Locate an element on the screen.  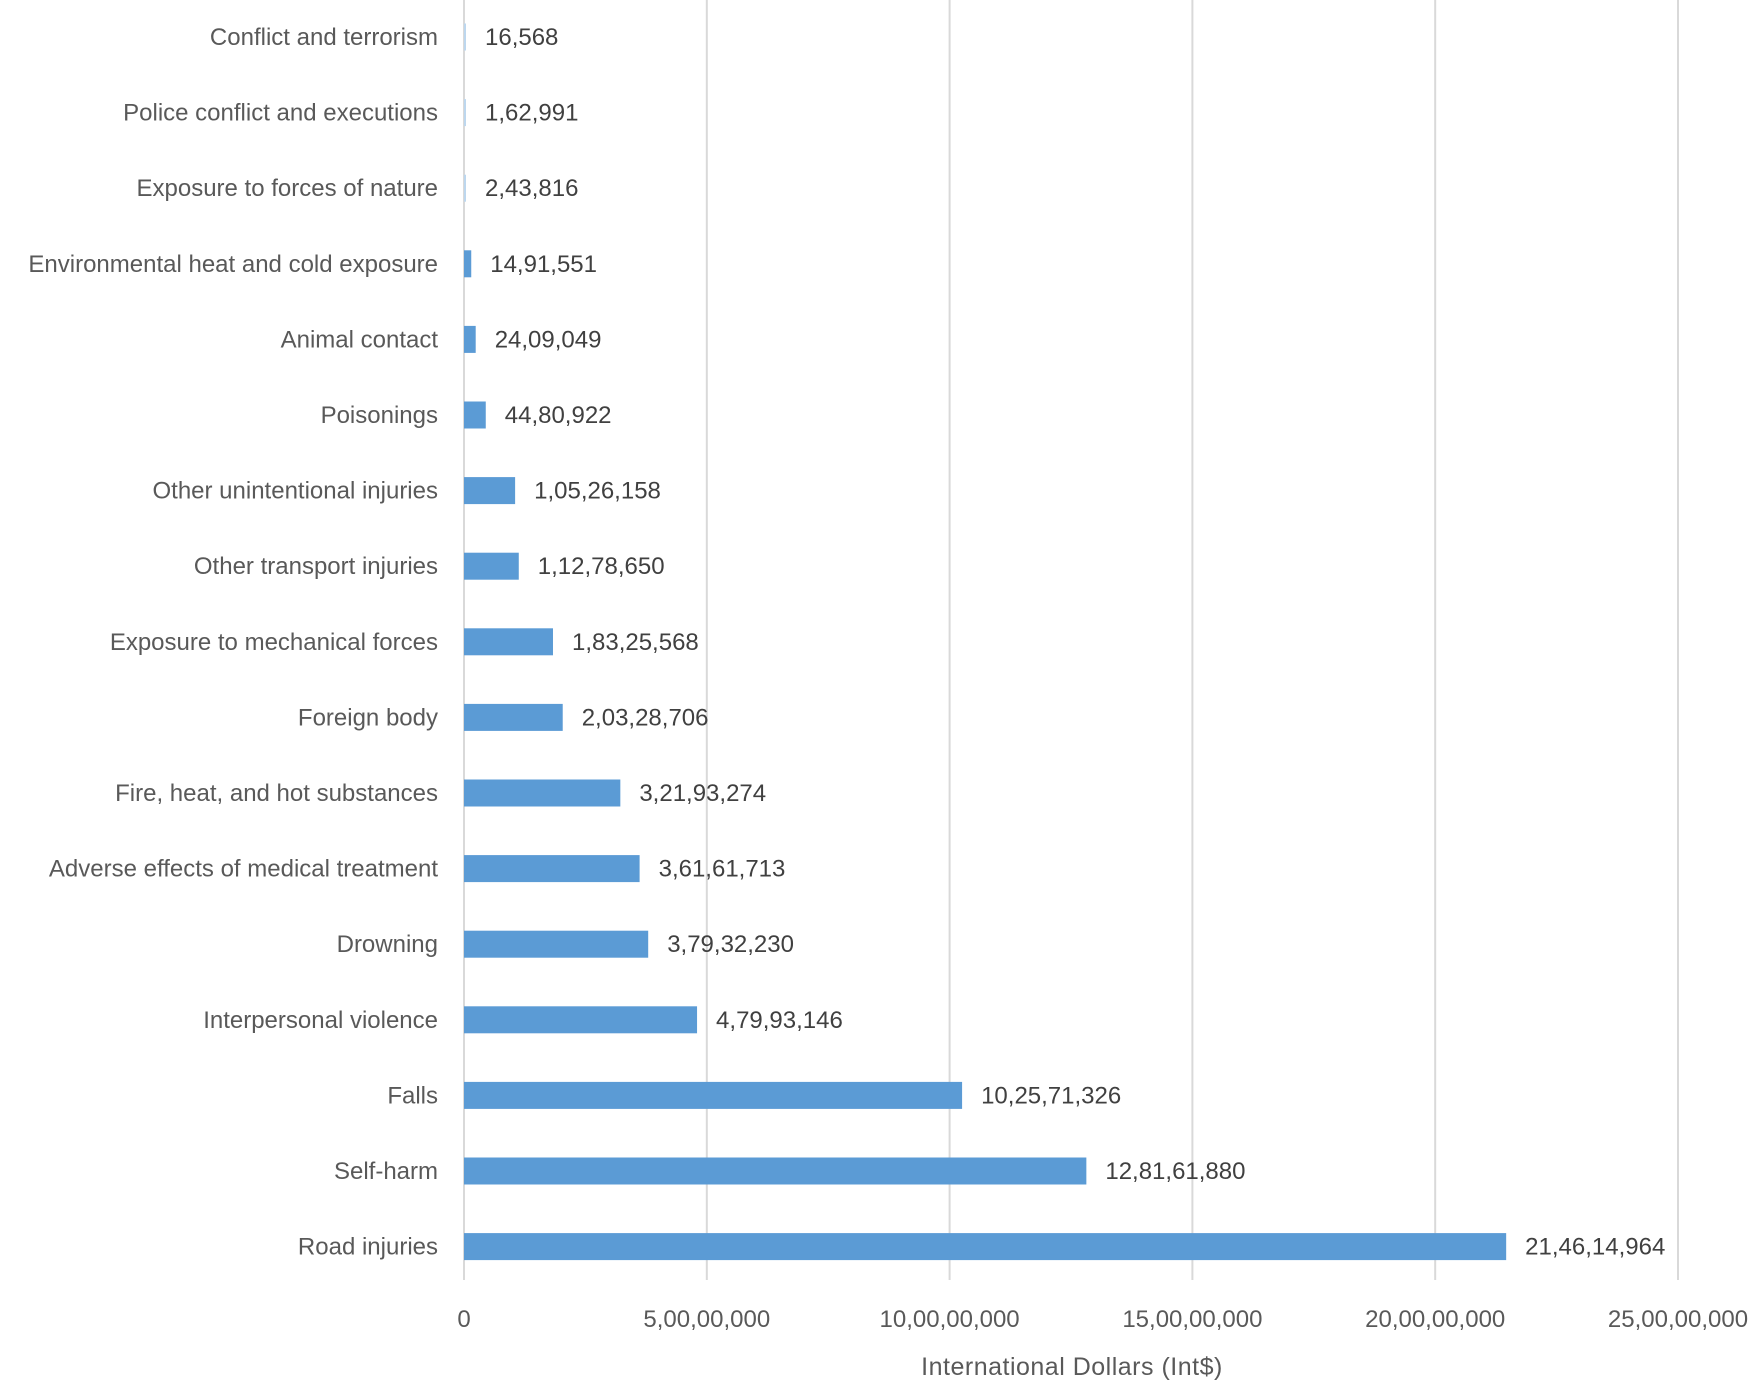
data-label: 2,43,816 is located at coordinates (531, 188).